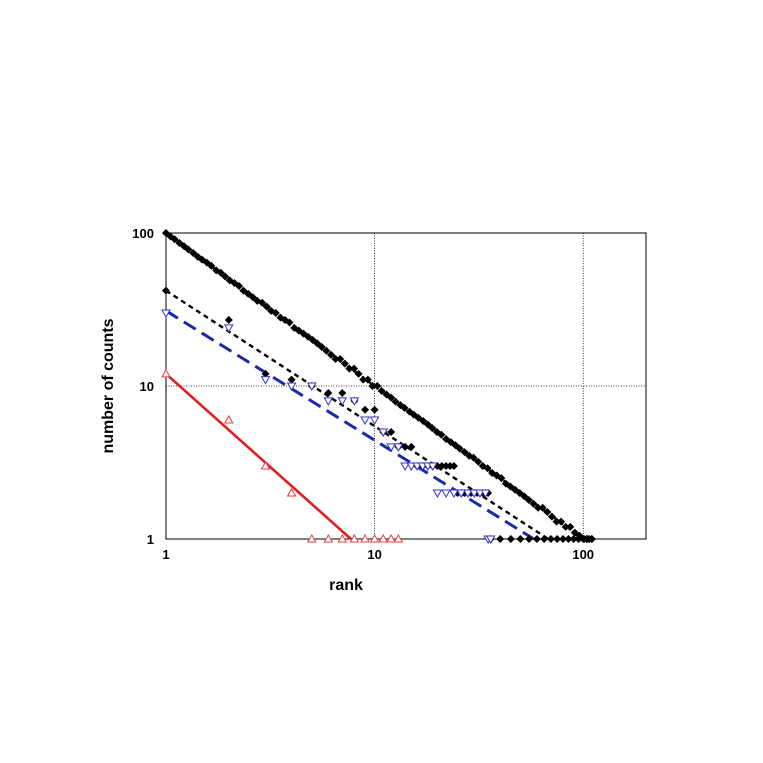  Describe the element at coordinates (165, 554) in the screenshot. I see `x-tick-label: 1` at that location.